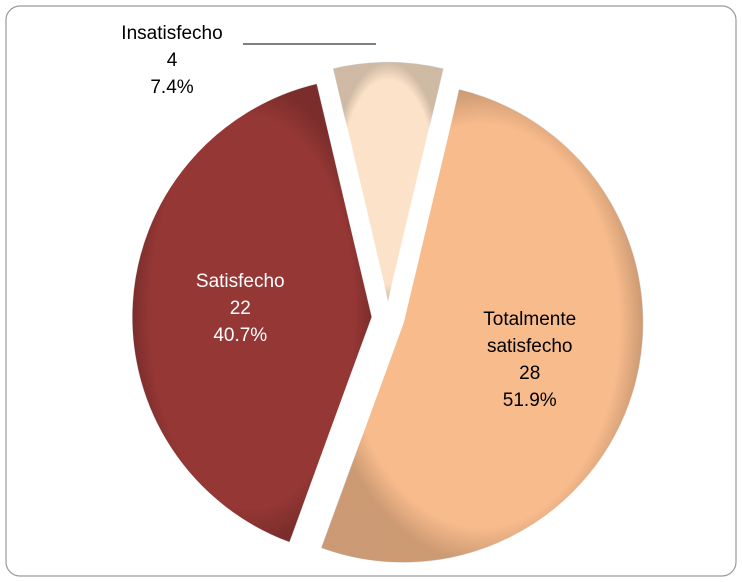 The width and height of the screenshot is (742, 582). Describe the element at coordinates (172, 60) in the screenshot. I see `slice-label-value: 4` at that location.